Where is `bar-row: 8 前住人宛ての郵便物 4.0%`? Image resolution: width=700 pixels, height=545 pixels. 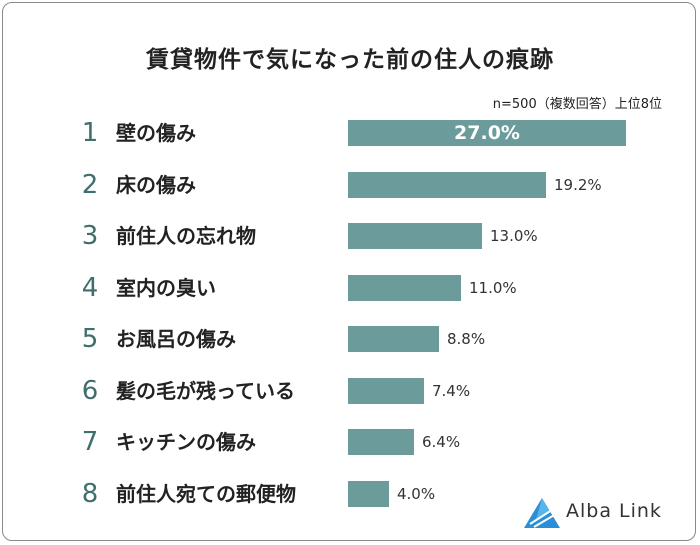 bar-row: 8 前住人宛ての郵便物 4.0% is located at coordinates (350, 494).